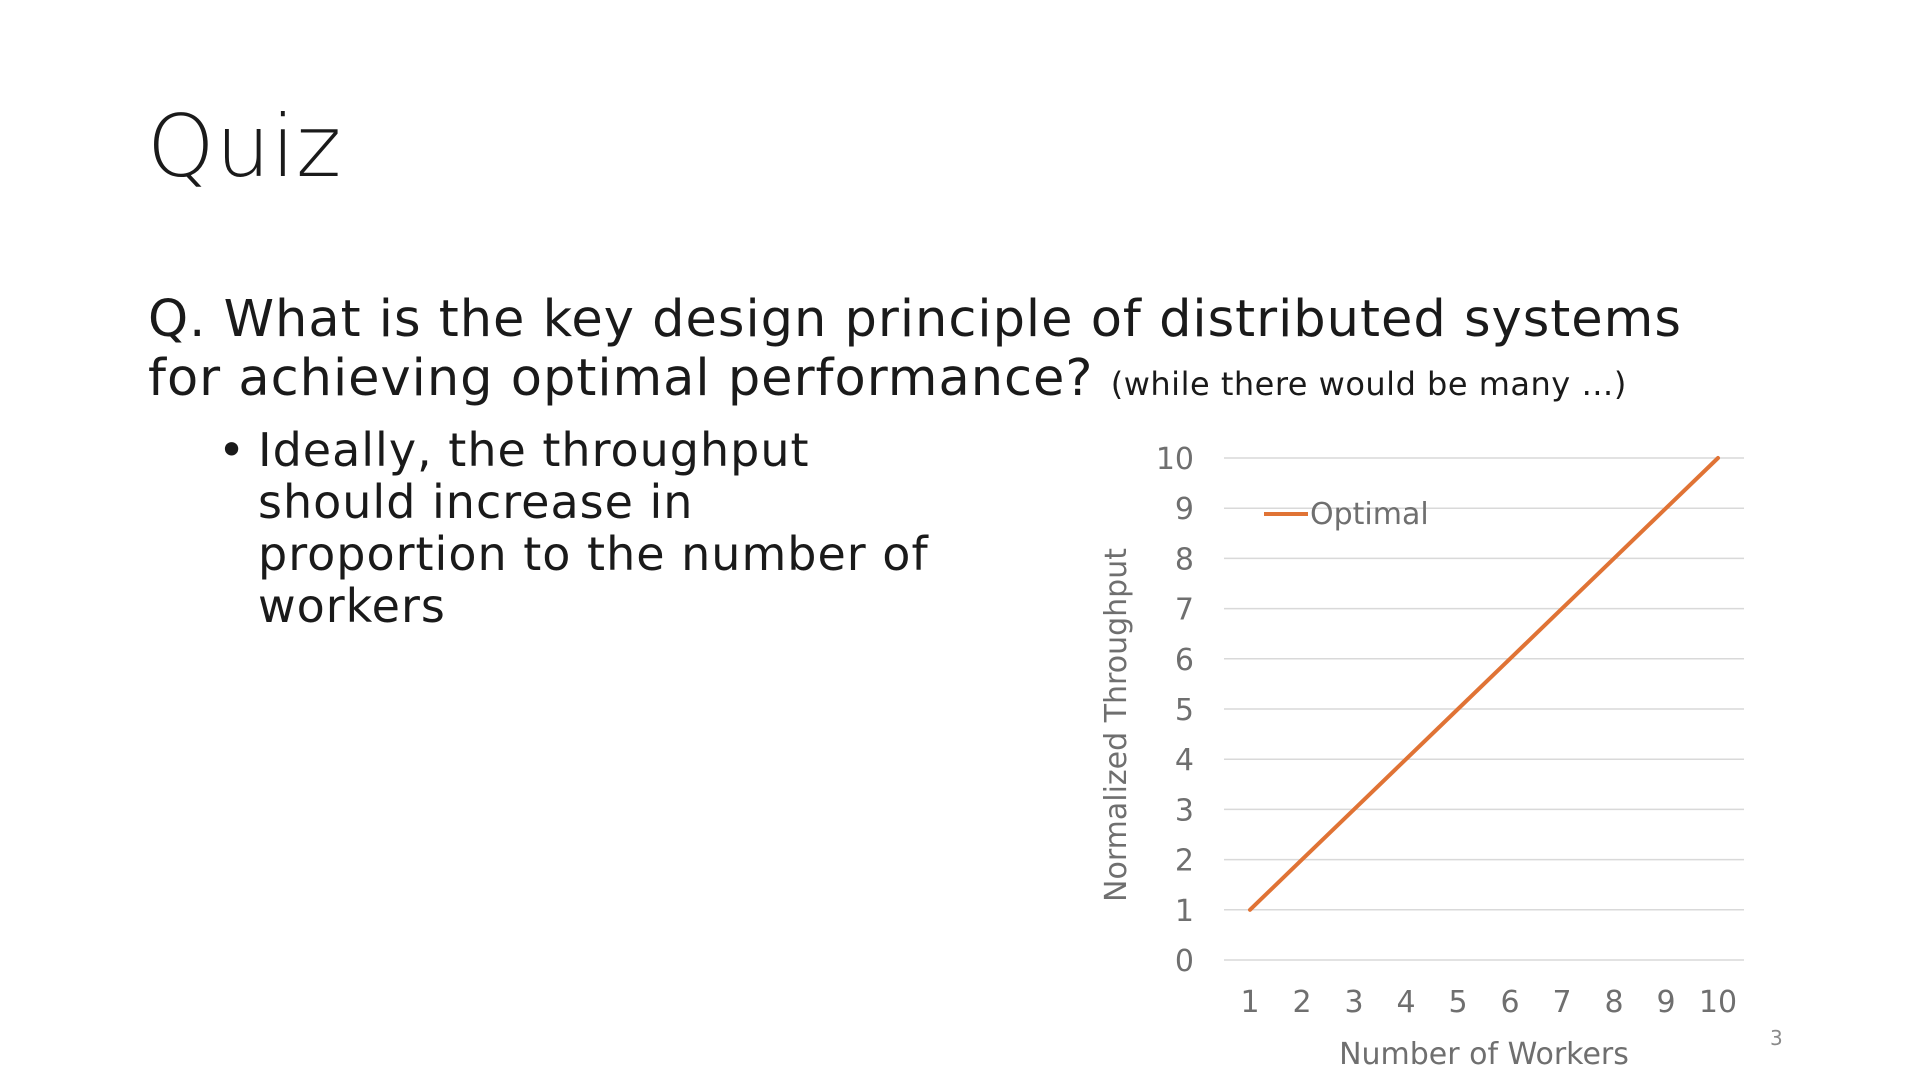 This screenshot has width=1920, height=1080. I want to click on x-tick-labels: 1 2 3 4 5 6 7 8 9 10, so click(1488, 1002).